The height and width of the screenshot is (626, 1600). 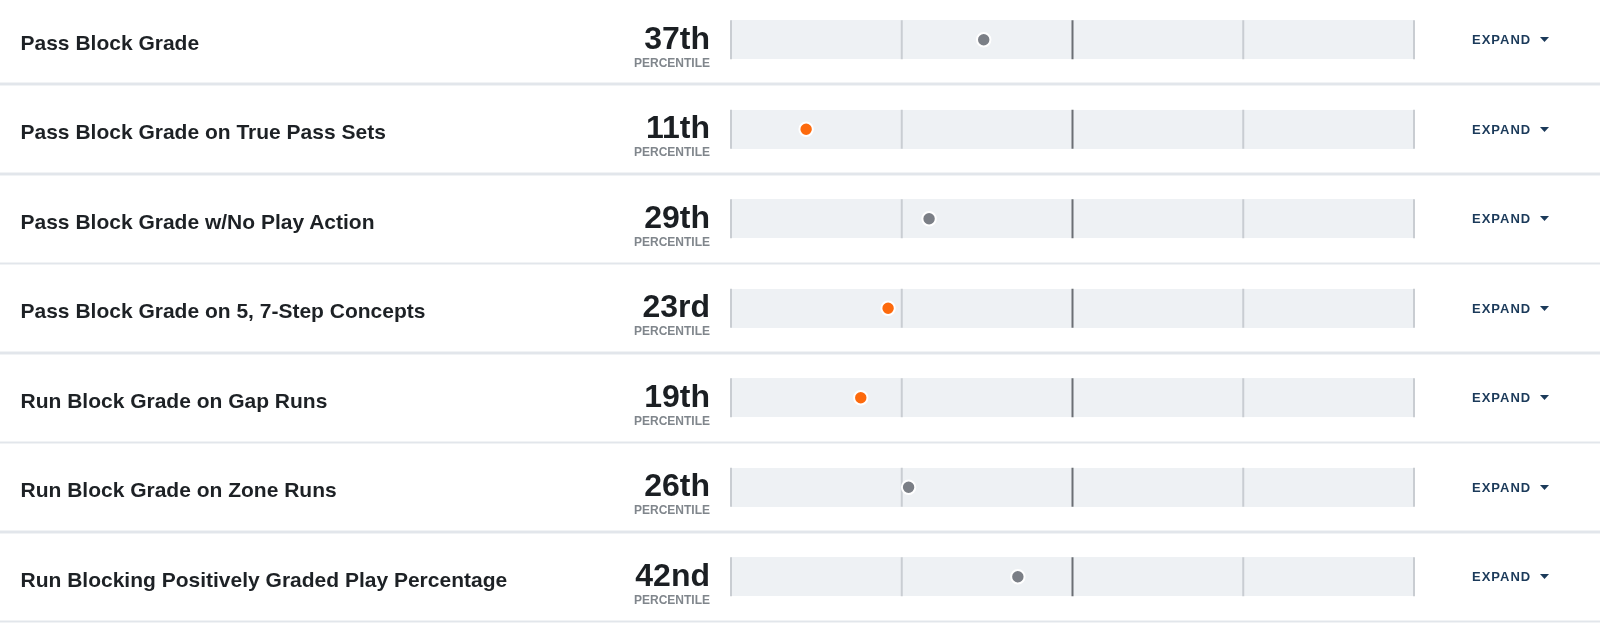 I want to click on data-label: 26th, so click(x=677, y=485).